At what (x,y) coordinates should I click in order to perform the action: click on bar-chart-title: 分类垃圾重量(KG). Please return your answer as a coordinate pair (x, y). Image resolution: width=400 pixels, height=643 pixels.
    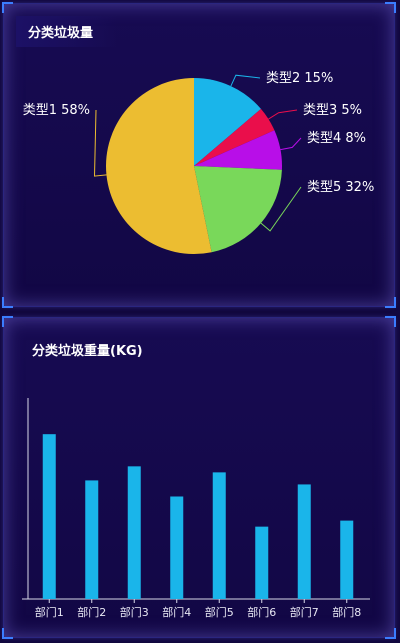
    Looking at the image, I should click on (87, 351).